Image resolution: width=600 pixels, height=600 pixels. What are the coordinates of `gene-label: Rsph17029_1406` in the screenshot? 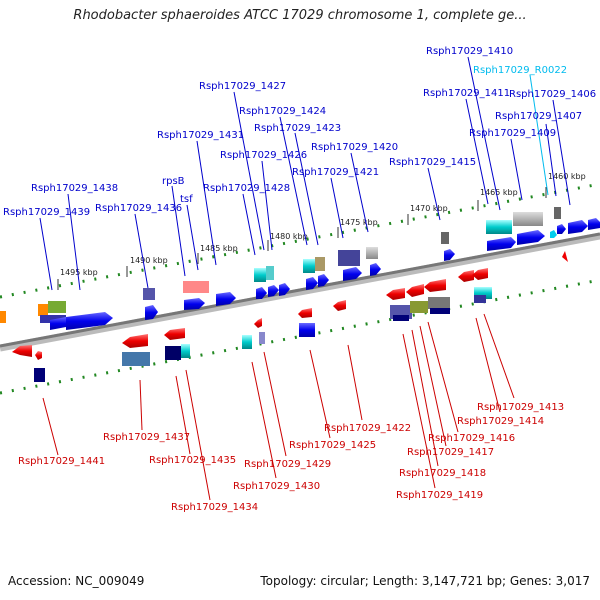 It's located at (552, 94).